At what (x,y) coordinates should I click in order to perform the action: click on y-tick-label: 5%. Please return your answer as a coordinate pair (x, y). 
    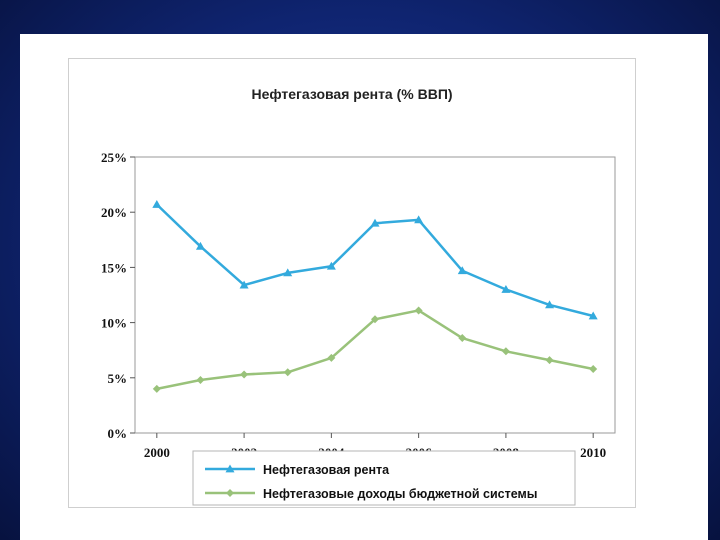
    Looking at the image, I should click on (118, 378).